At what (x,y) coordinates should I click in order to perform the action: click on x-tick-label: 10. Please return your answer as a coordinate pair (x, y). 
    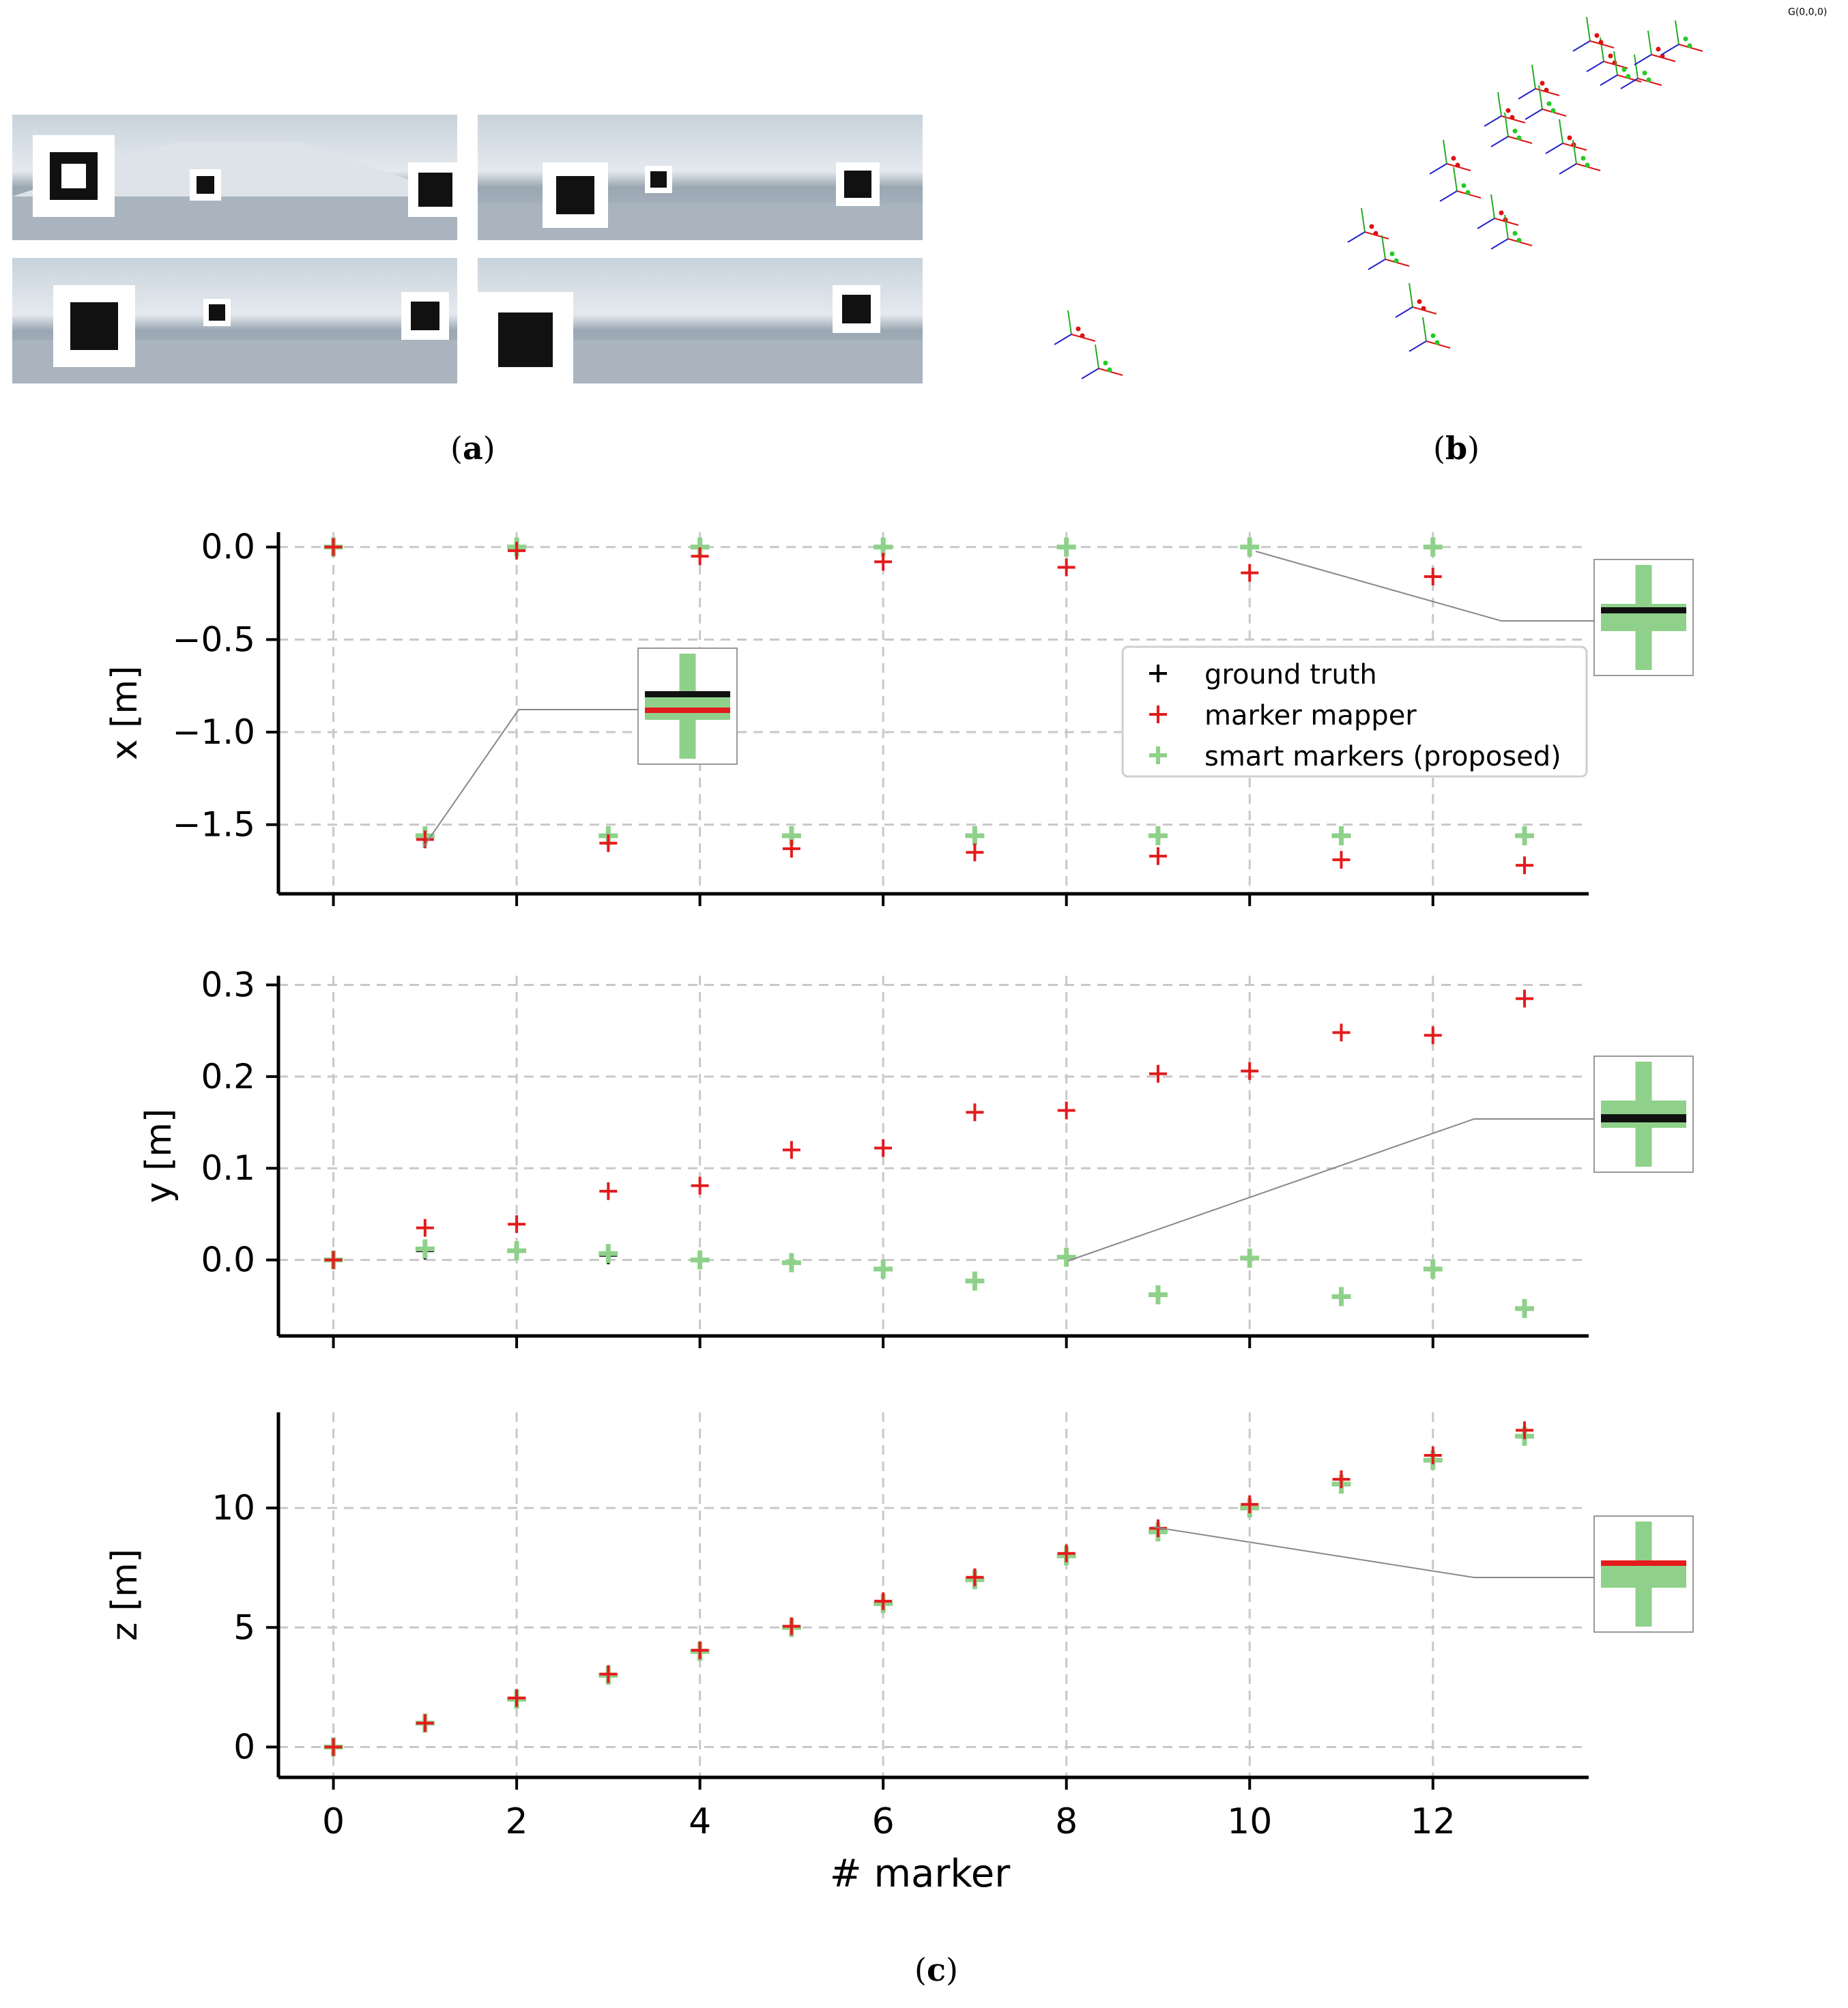
    Looking at the image, I should click on (1249, 1821).